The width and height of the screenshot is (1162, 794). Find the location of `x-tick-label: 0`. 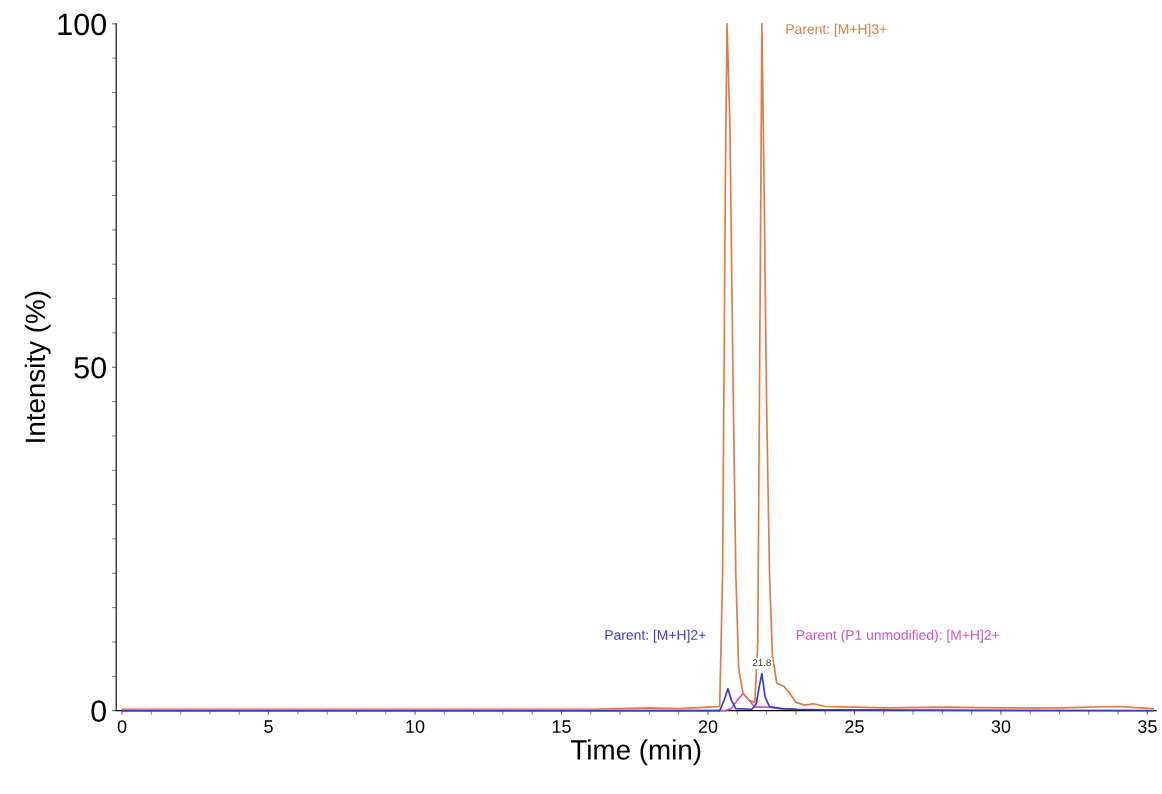

x-tick-label: 0 is located at coordinates (122, 726).